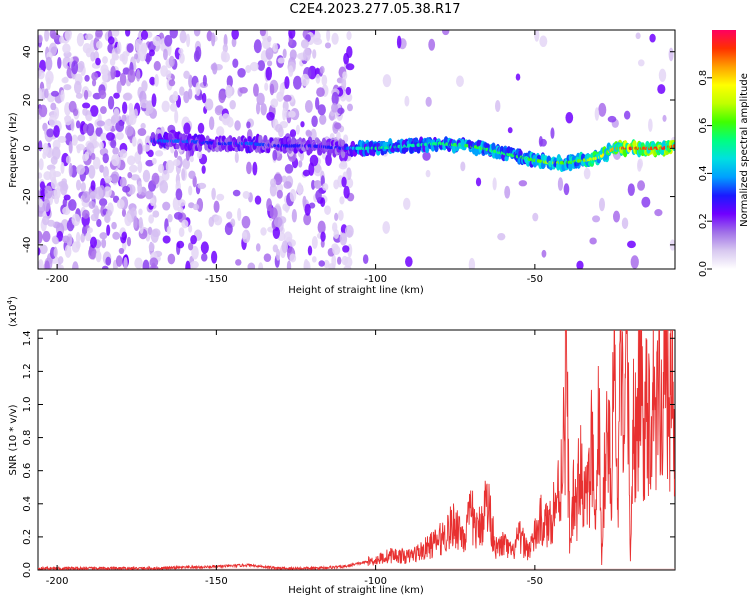 The image size is (750, 600). Describe the element at coordinates (535, 279) in the screenshot. I see `x-tick-label: -50` at that location.